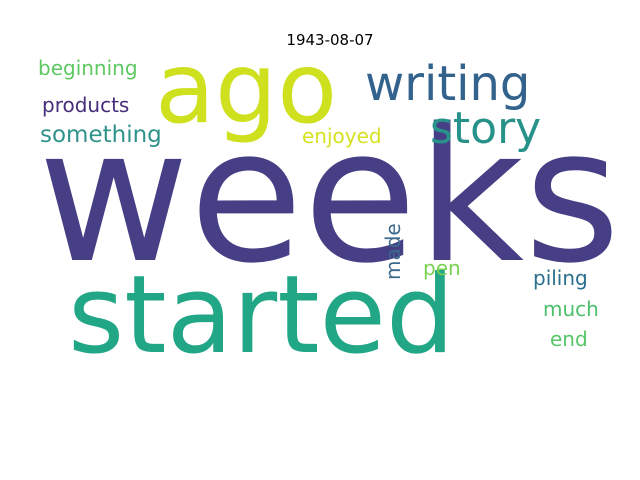  Describe the element at coordinates (447, 84) in the screenshot. I see `word-writing: writing` at that location.